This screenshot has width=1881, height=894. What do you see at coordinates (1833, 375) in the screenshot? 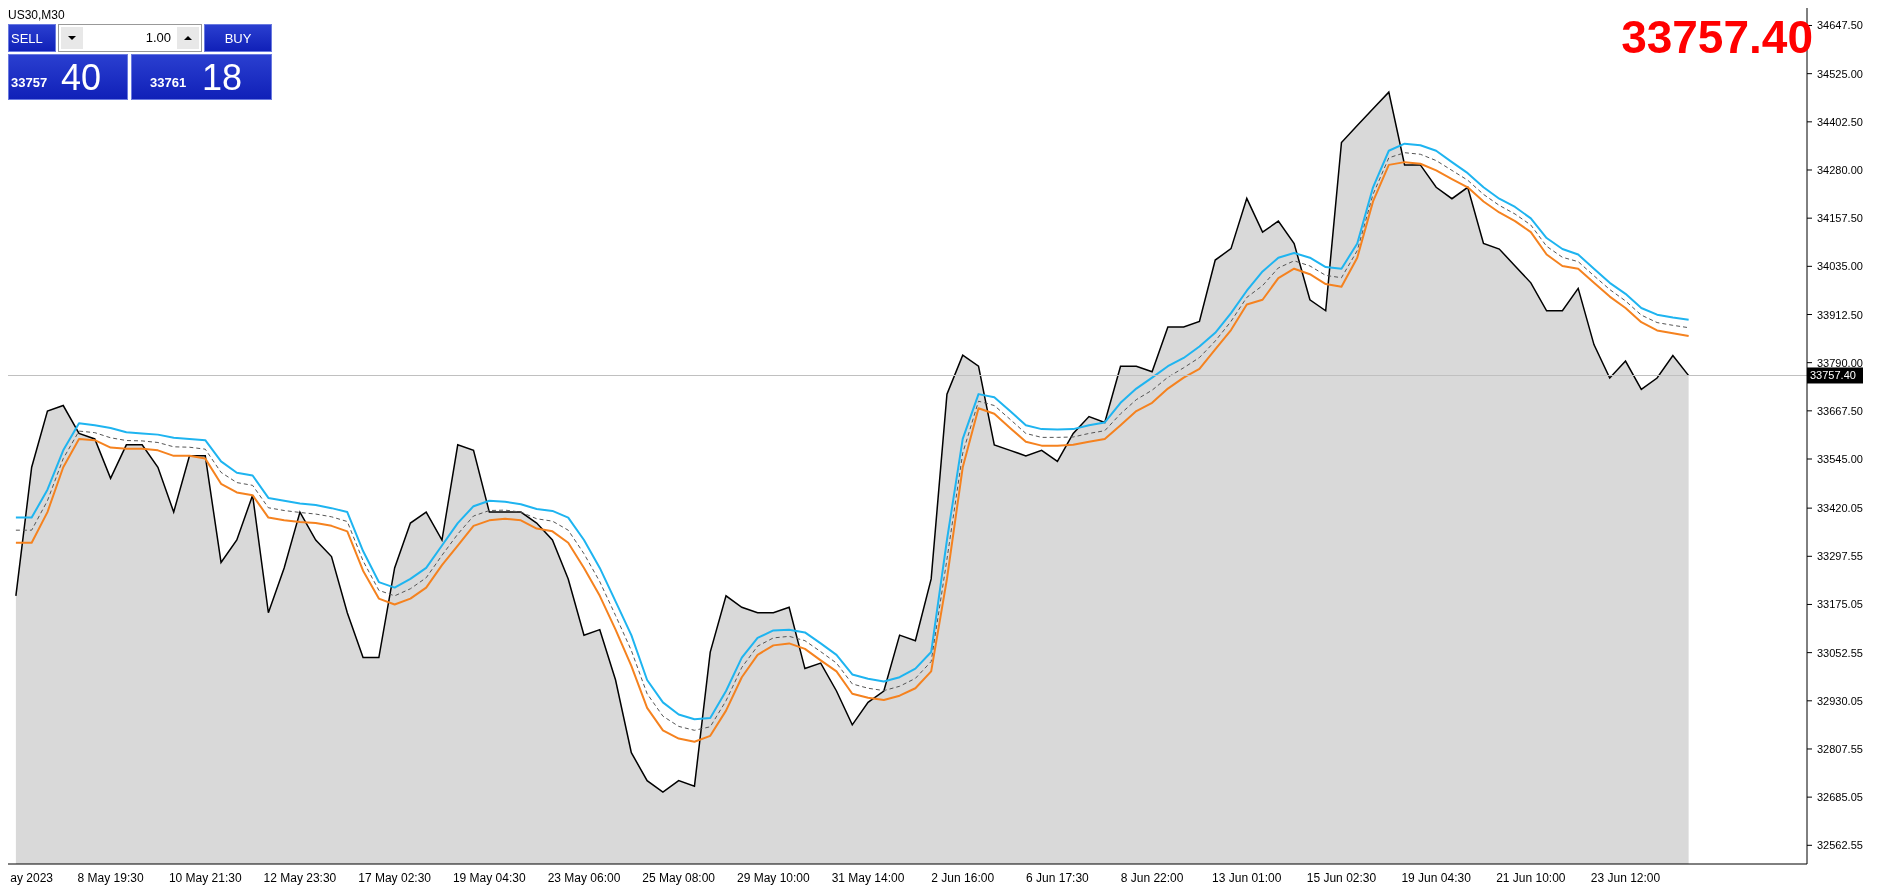
I see `ref-line-label: 33757.40` at bounding box center [1833, 375].